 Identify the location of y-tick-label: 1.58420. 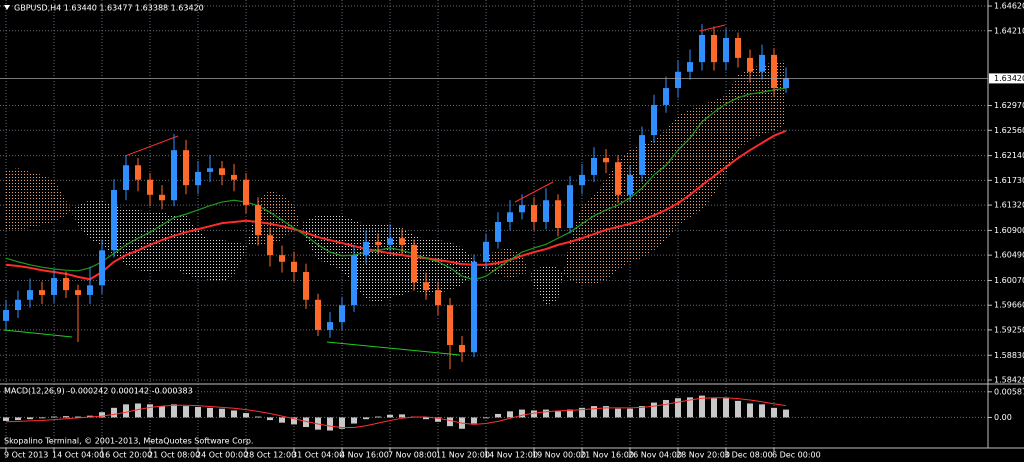
(1009, 379).